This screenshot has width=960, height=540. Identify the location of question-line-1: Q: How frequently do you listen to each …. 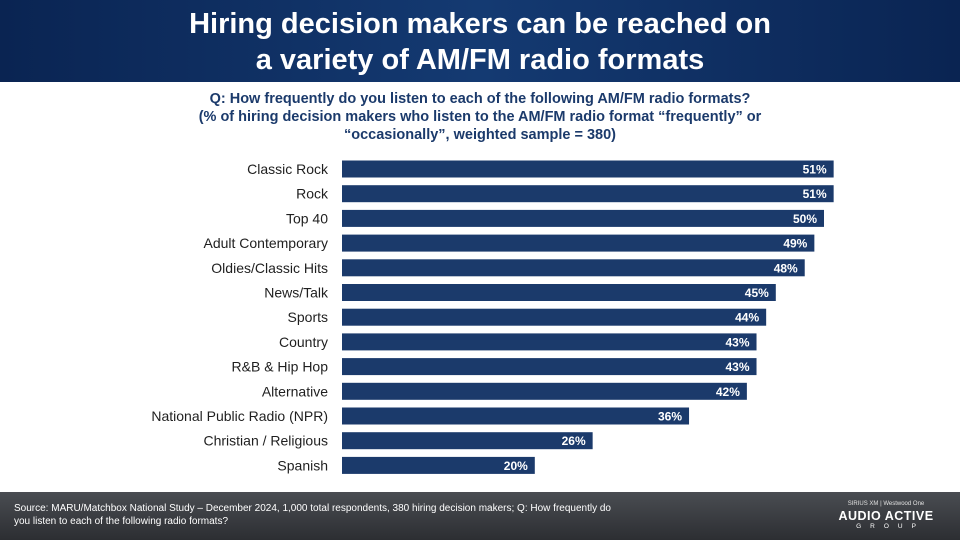
(480, 99).